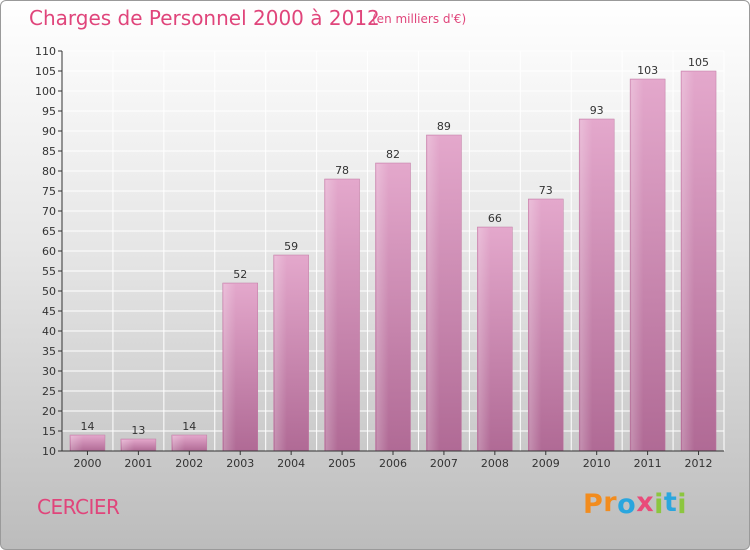 Image resolution: width=750 pixels, height=550 pixels. I want to click on unit-note: (en milliers d'€), so click(419, 19).